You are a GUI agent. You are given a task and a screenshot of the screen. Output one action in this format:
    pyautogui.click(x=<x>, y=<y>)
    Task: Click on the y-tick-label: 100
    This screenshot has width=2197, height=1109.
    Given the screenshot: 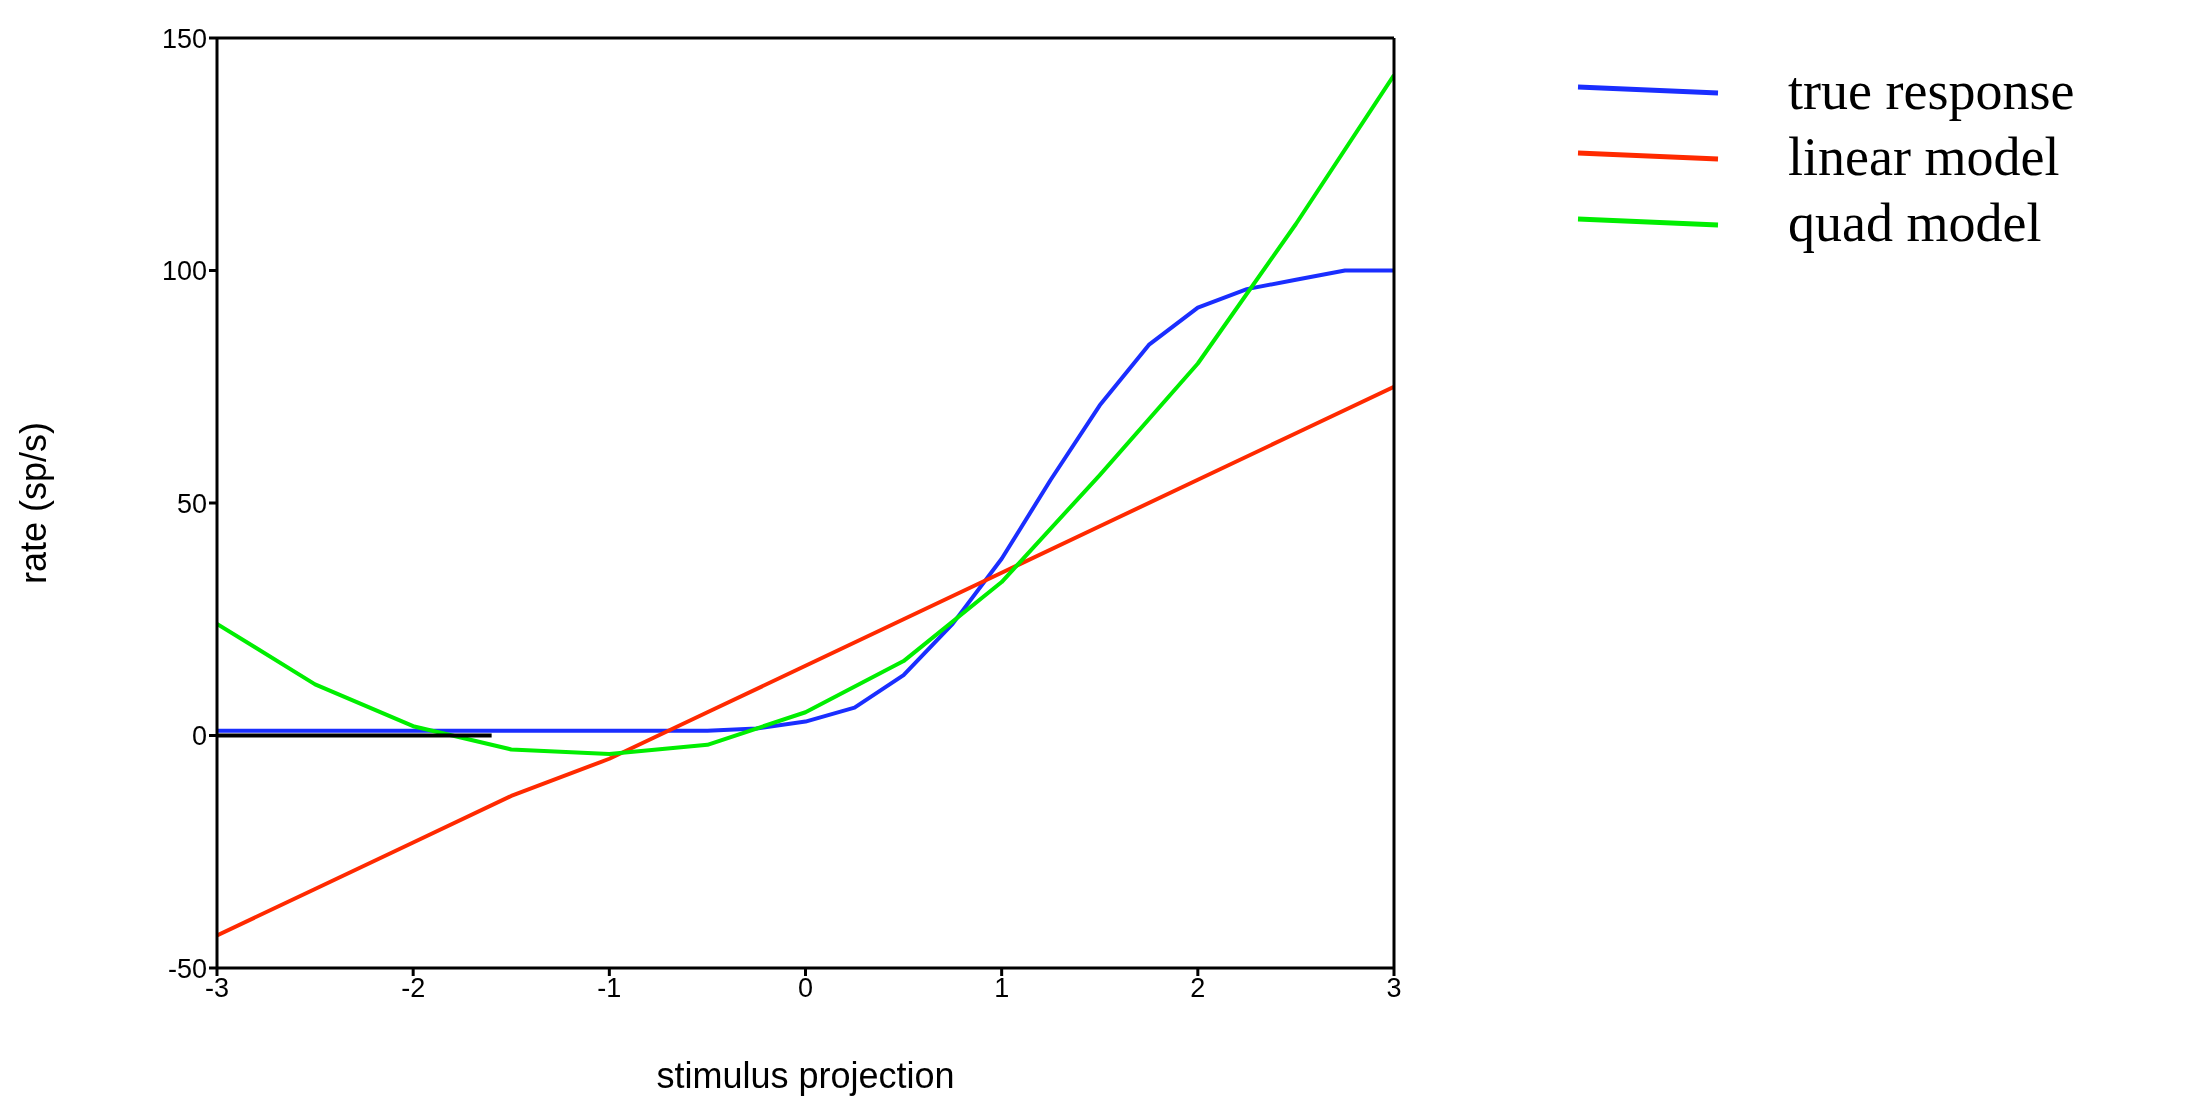 What is the action you would take?
    pyautogui.click(x=184, y=271)
    